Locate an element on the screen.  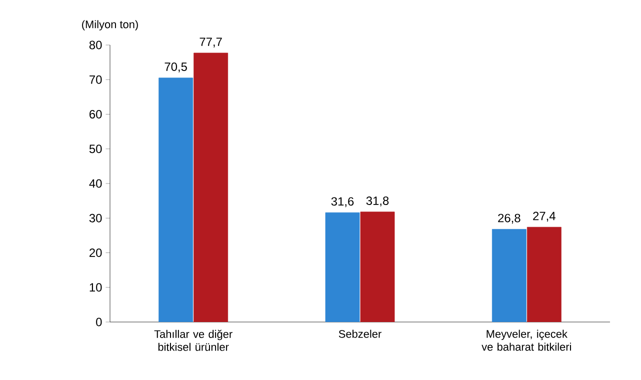
y-tick-label: 60 is located at coordinates (96, 114).